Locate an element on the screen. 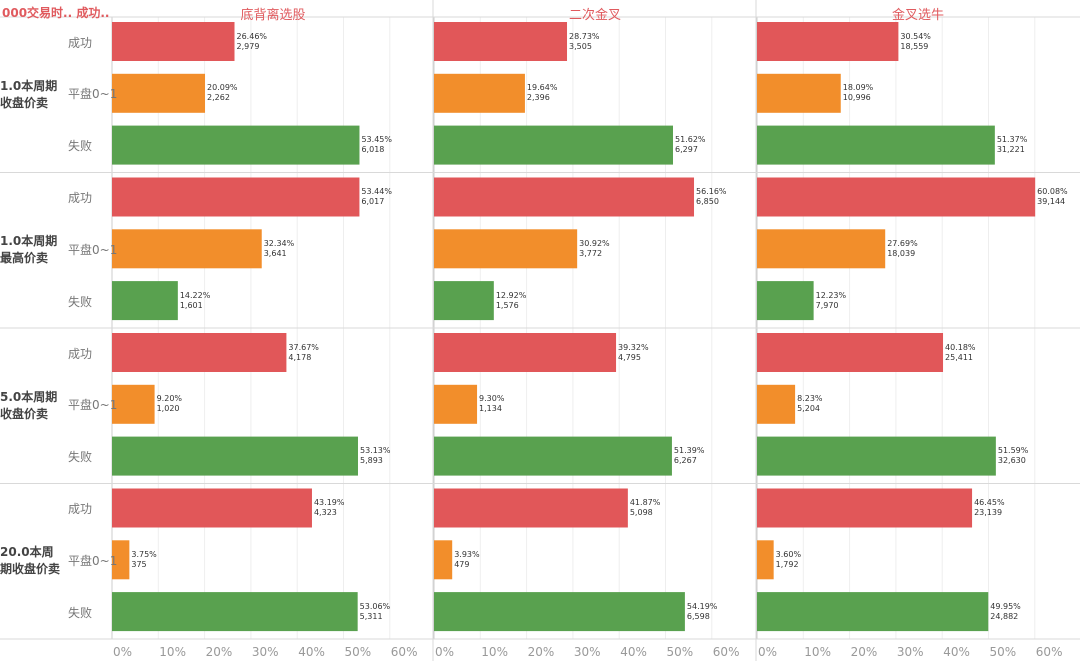 The width and height of the screenshot is (1080, 661). data-label-count: 1,576 is located at coordinates (507, 305).